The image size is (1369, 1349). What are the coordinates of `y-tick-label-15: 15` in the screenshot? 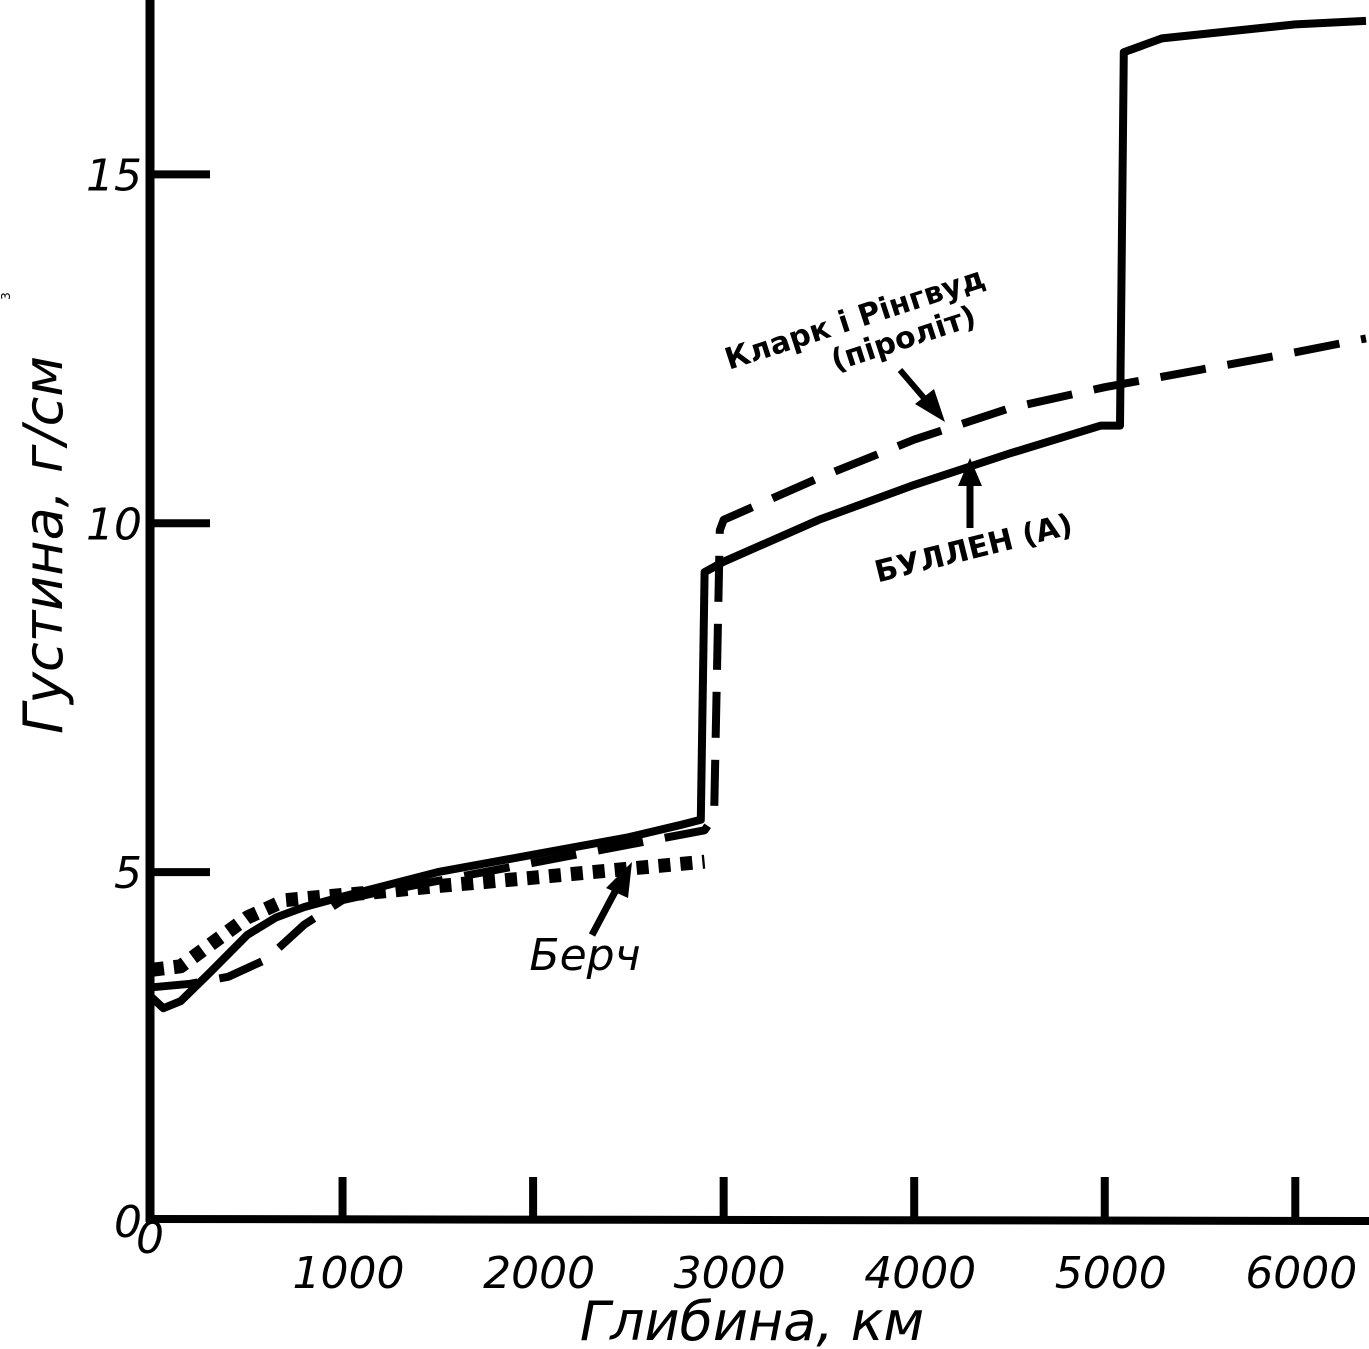 It's located at (114, 175).